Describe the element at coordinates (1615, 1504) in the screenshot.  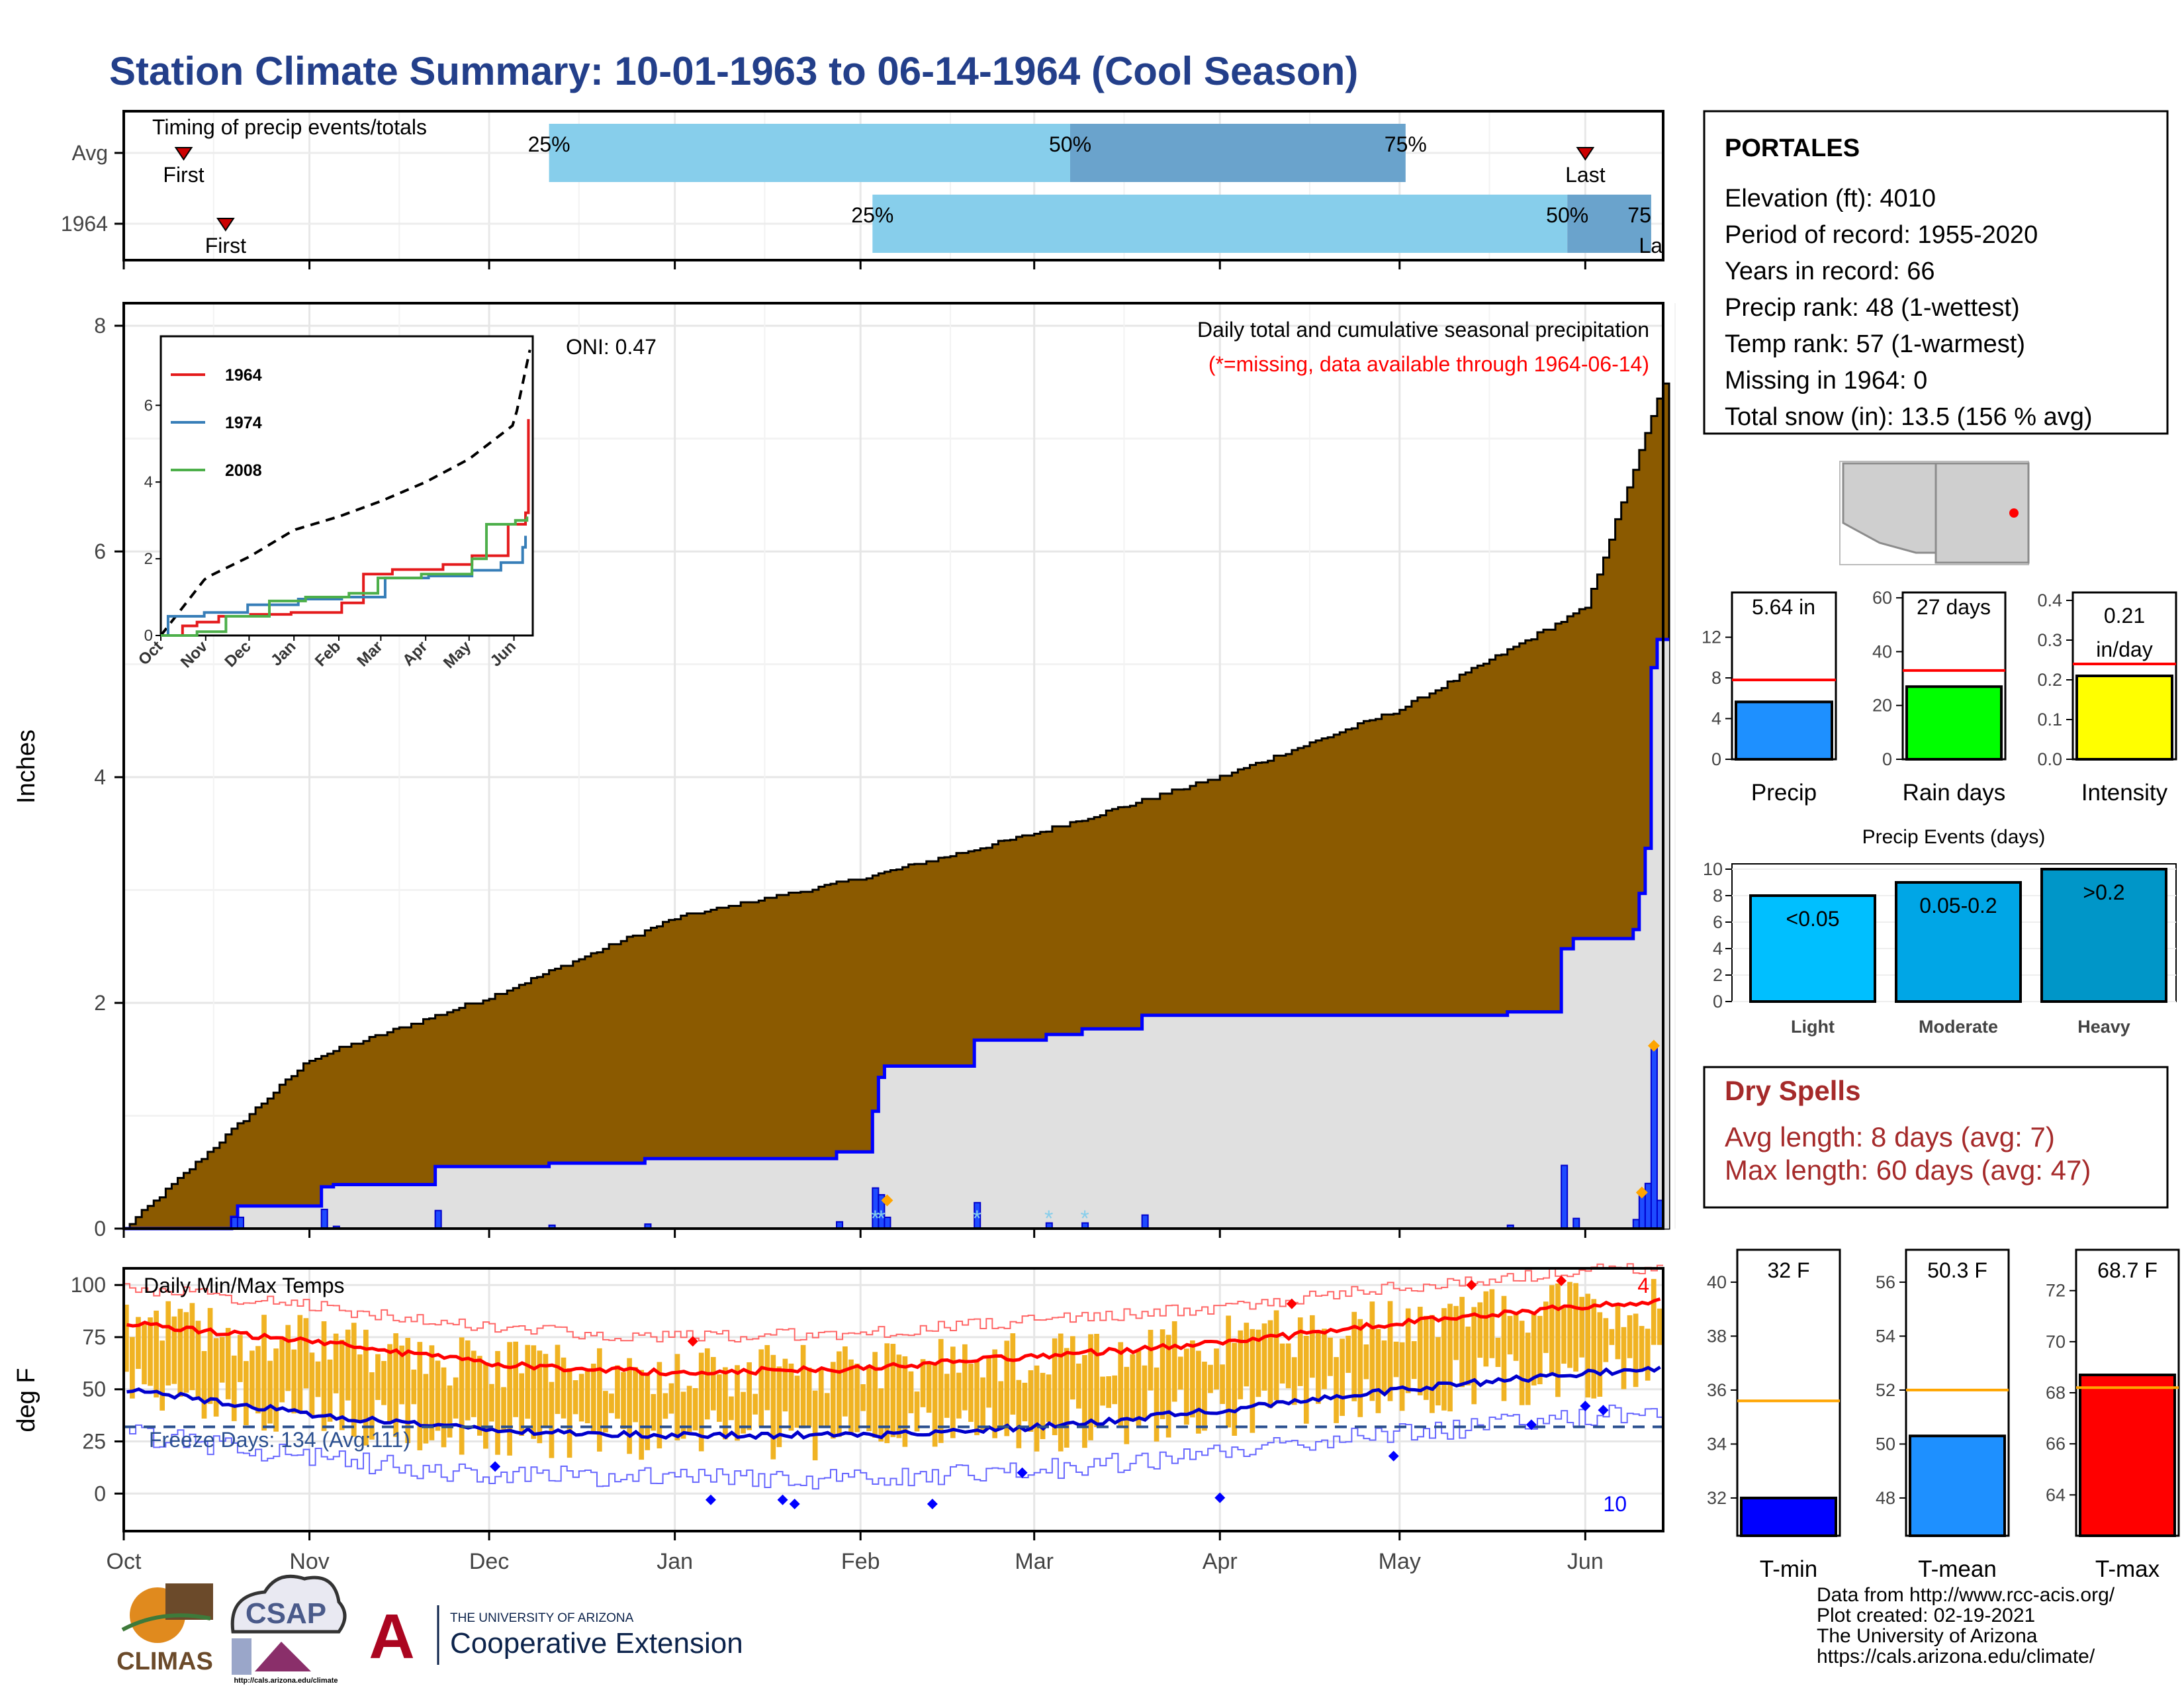
I see `record-low-count: 10` at that location.